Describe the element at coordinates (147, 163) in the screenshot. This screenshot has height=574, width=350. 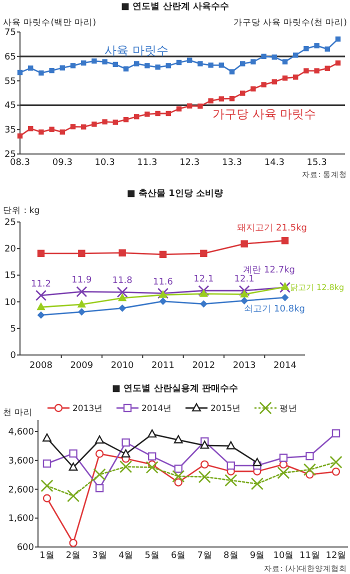
I see `x-tick-label: 11.3` at that location.